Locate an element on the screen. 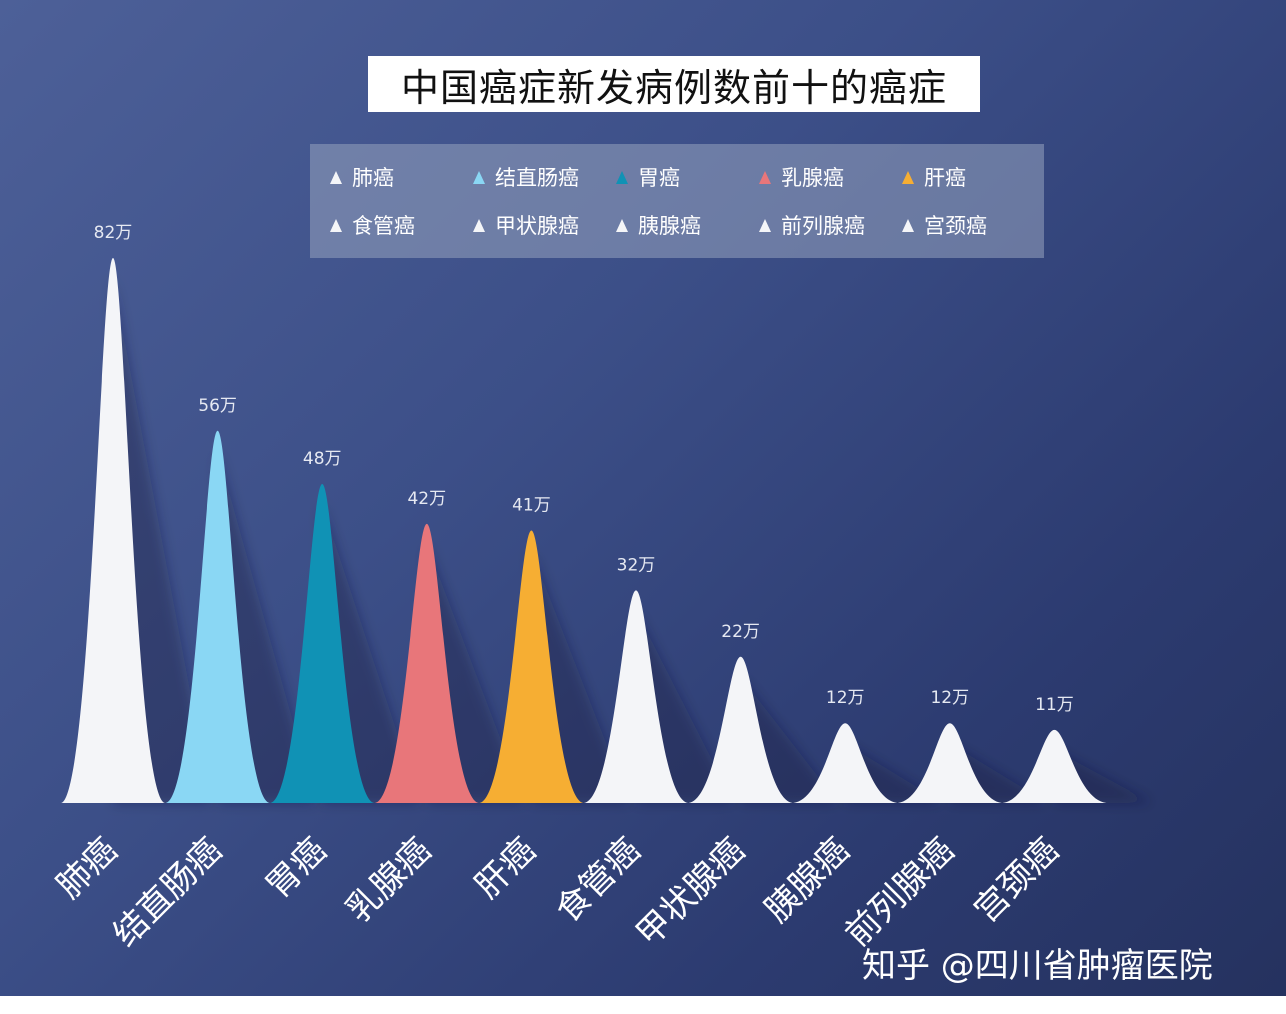 This screenshot has height=1014, width=1286. legend-item: 肝癌 is located at coordinates (934, 177).